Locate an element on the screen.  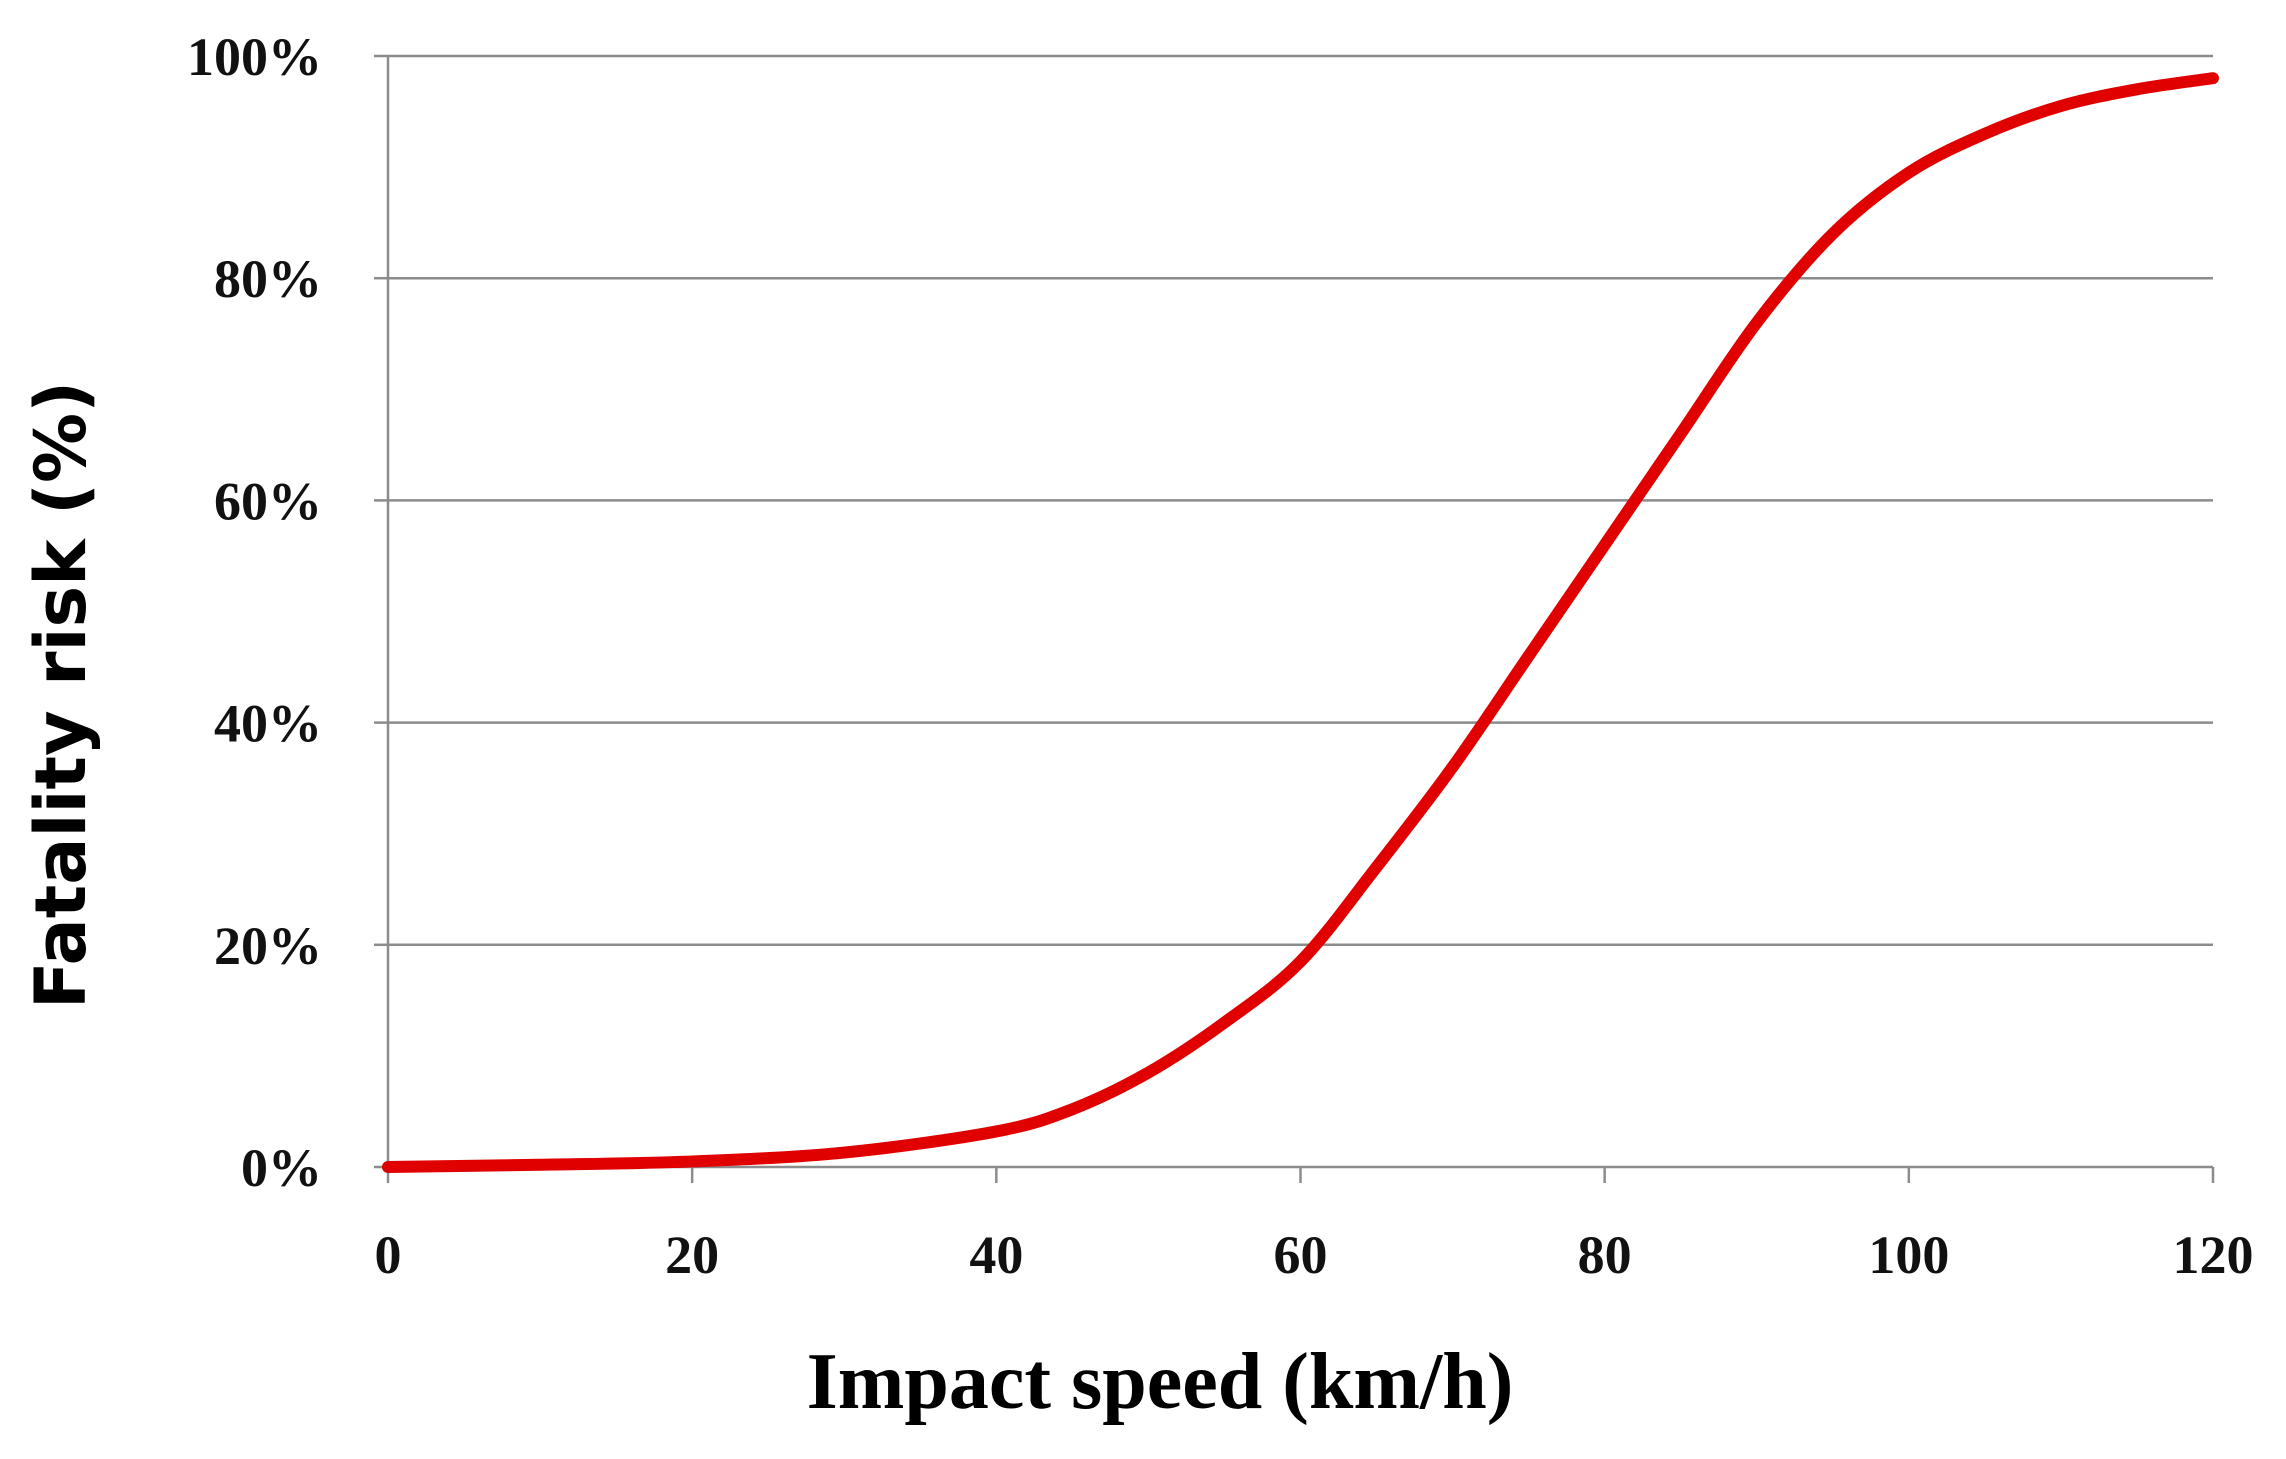
x-axis-title: Impact speed (km/h) is located at coordinates (1160, 1382).